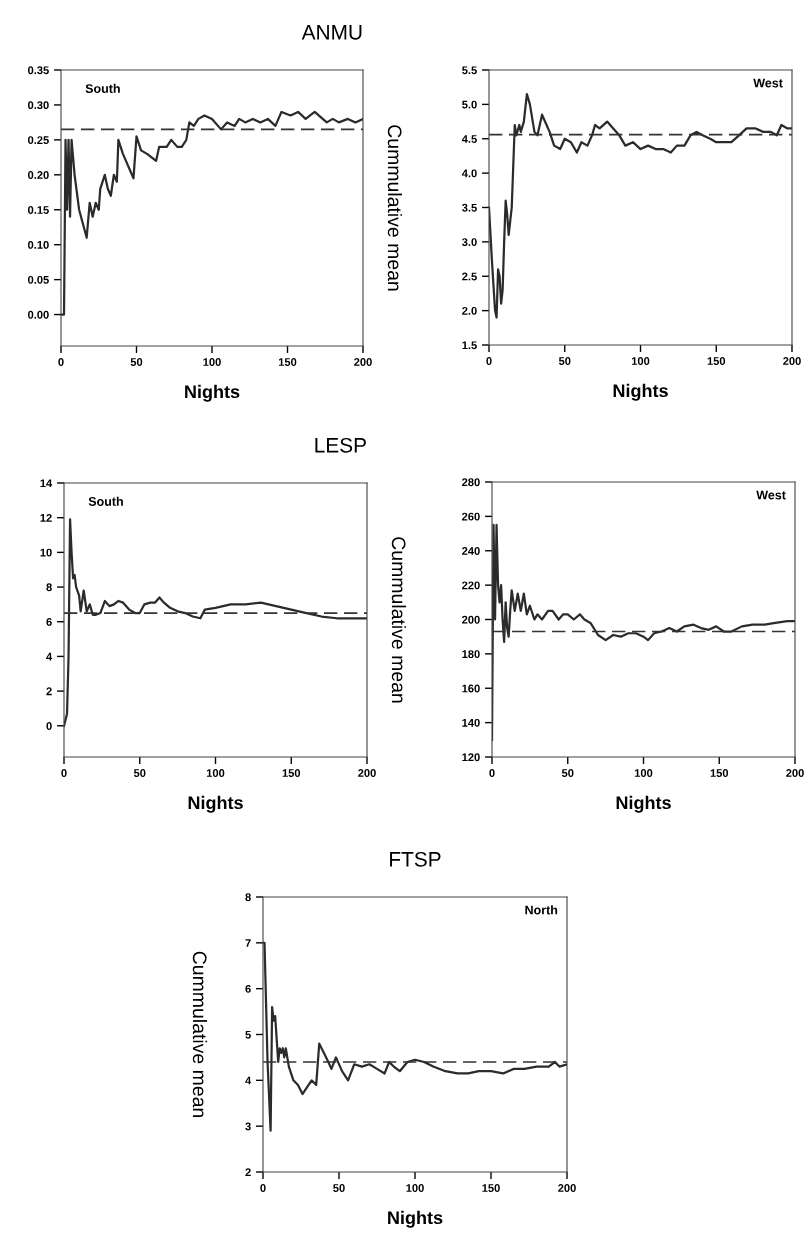  Describe the element at coordinates (469, 310) in the screenshot. I see `y-tick-label: 2.0` at that location.